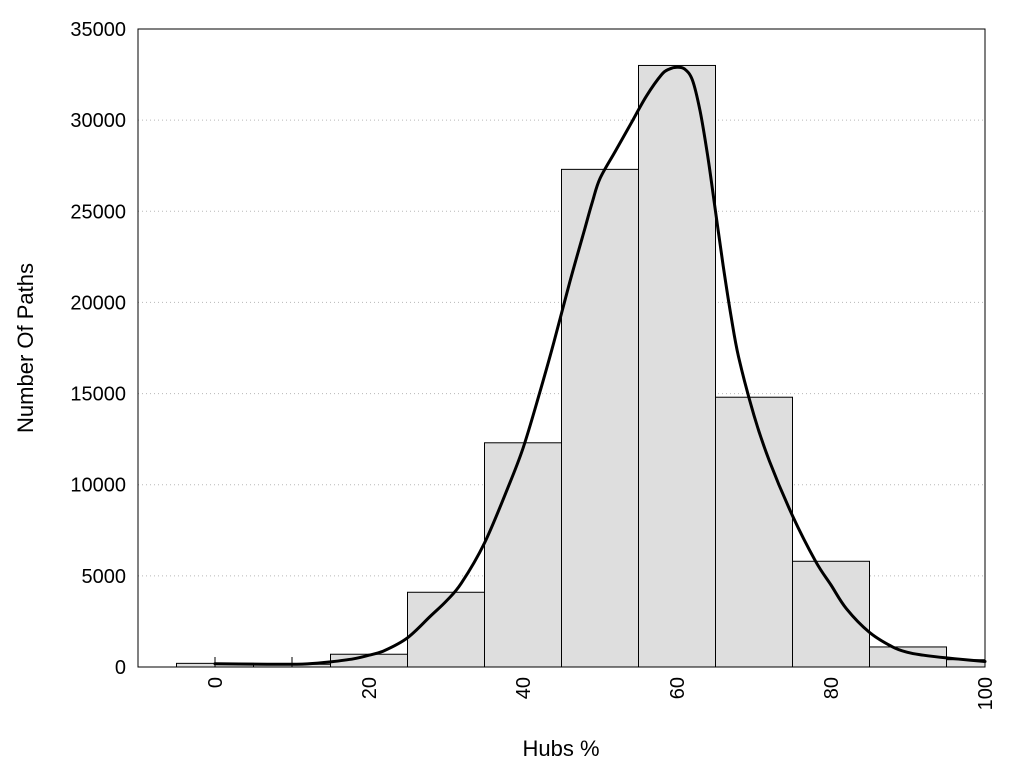  I want to click on y-tick-label: 0, so click(120, 668).